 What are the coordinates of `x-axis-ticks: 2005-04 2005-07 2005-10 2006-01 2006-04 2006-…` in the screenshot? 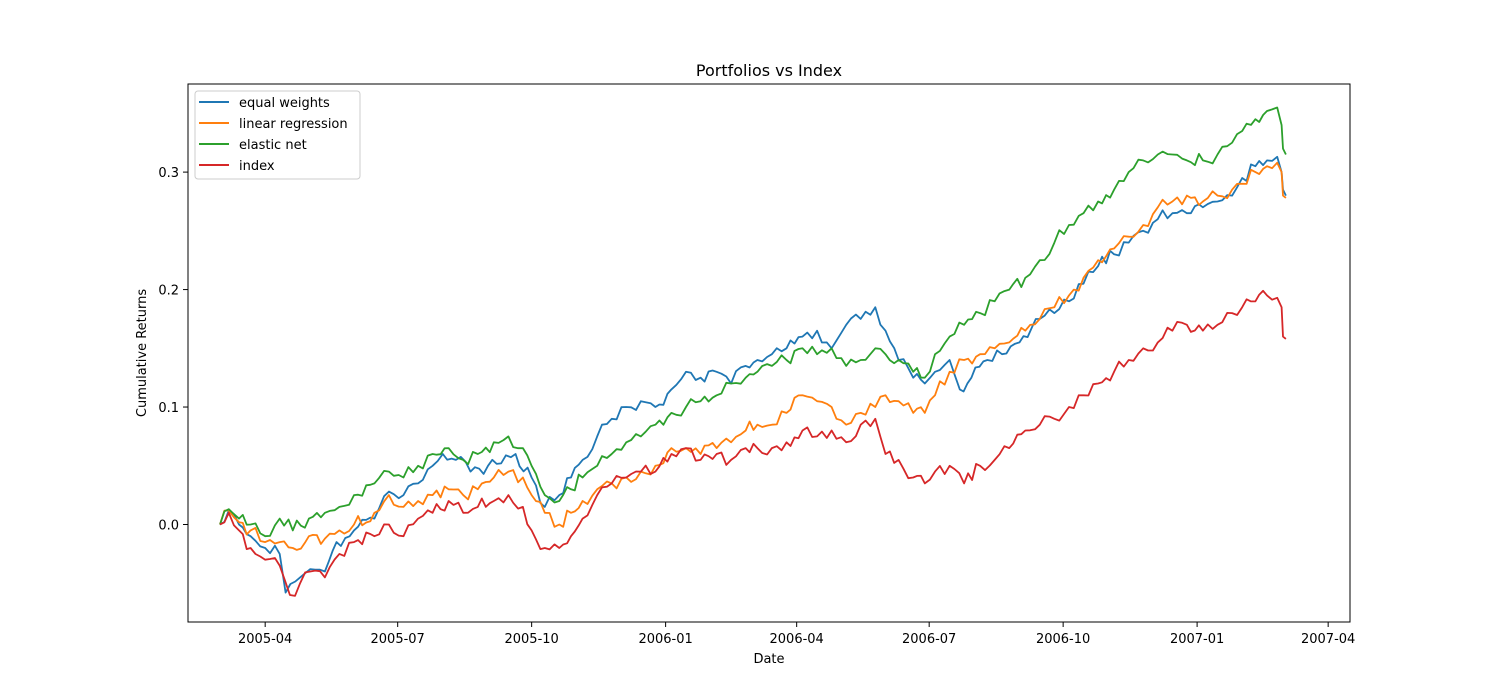 It's located at (796, 634).